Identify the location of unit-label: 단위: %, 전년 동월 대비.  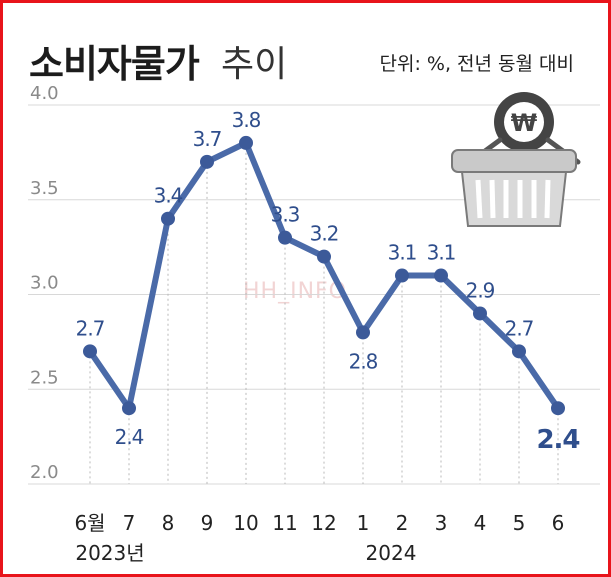
(477, 64).